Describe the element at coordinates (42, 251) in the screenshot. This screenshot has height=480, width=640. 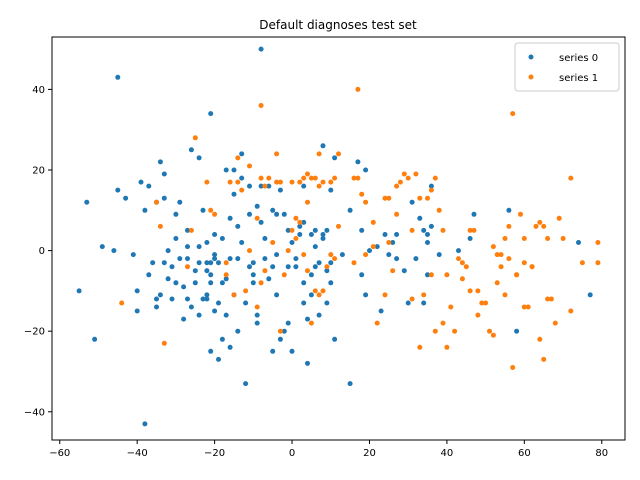
I see `y-tick-label: 0` at that location.